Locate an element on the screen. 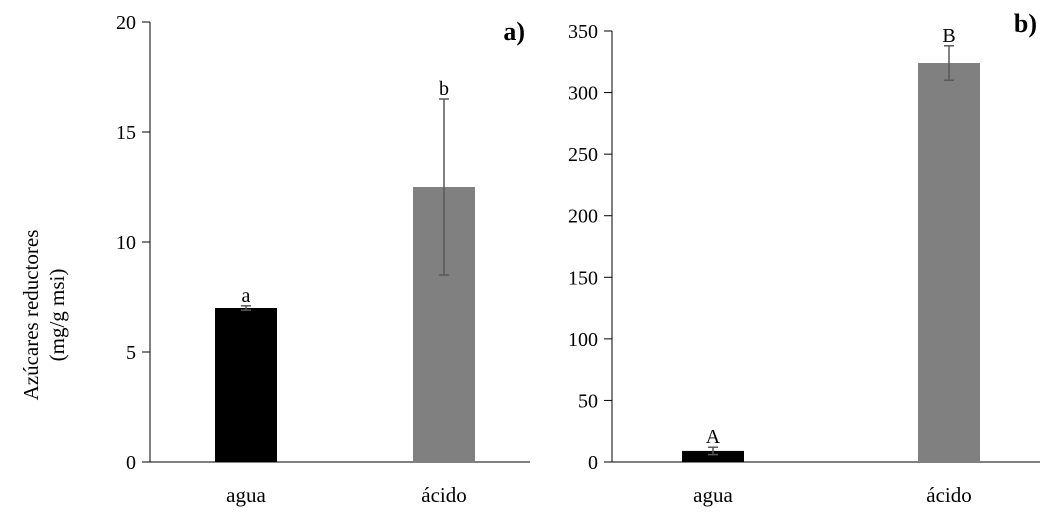  panel-label-b: b) is located at coordinates (1025, 23).